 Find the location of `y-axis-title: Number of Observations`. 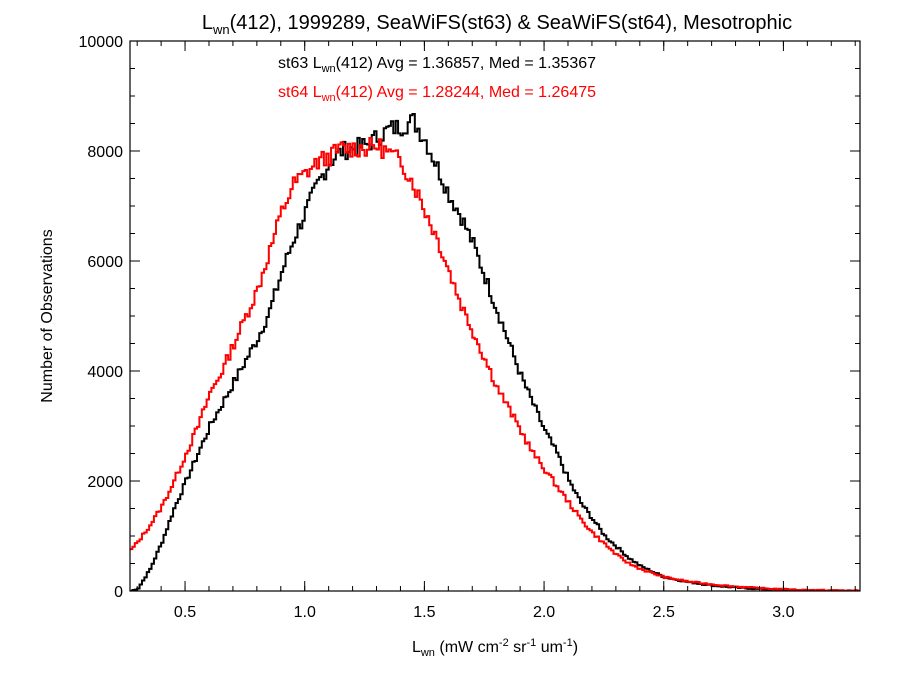

y-axis-title: Number of Observations is located at coordinates (47, 315).